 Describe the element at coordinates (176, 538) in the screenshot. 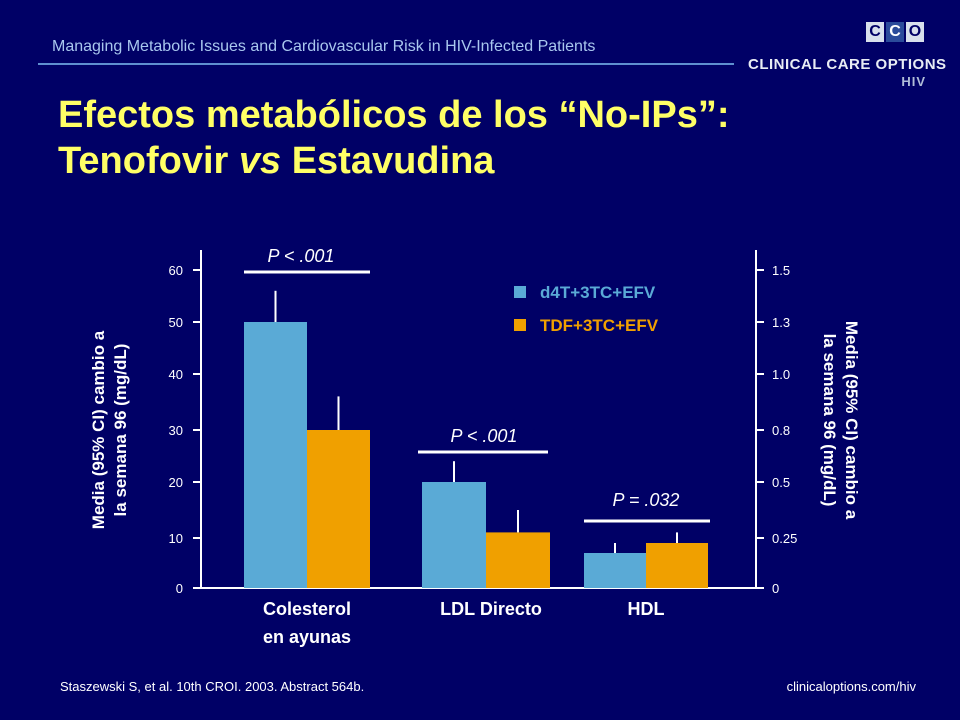

I see `left-tick-label: 10` at that location.